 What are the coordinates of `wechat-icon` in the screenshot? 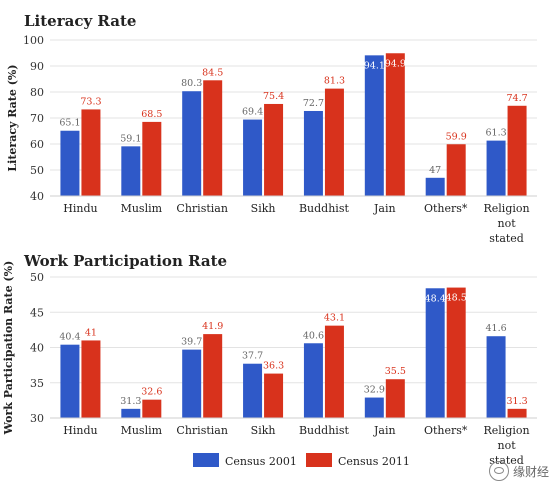 It's located at (498, 471).